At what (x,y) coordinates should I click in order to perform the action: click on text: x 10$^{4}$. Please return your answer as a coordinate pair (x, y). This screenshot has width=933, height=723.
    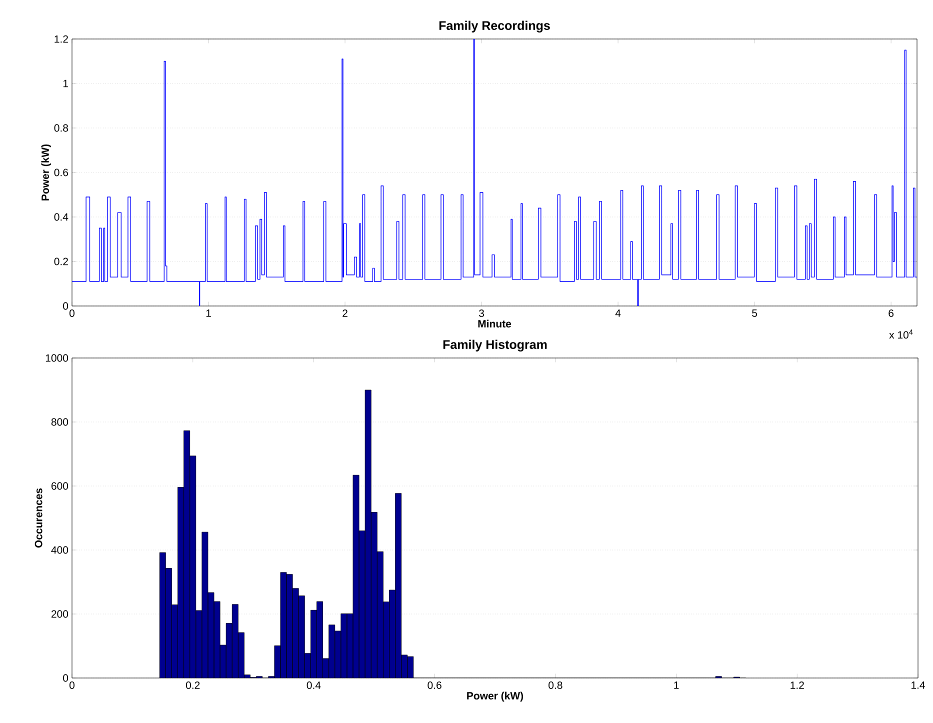
    Looking at the image, I should click on (901, 334).